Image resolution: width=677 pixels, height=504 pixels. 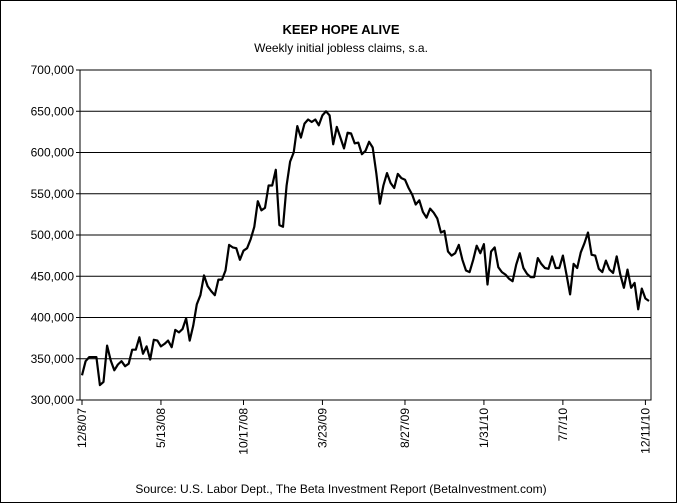 What do you see at coordinates (53, 318) in the screenshot?
I see `y-tick-label: 400,000` at bounding box center [53, 318].